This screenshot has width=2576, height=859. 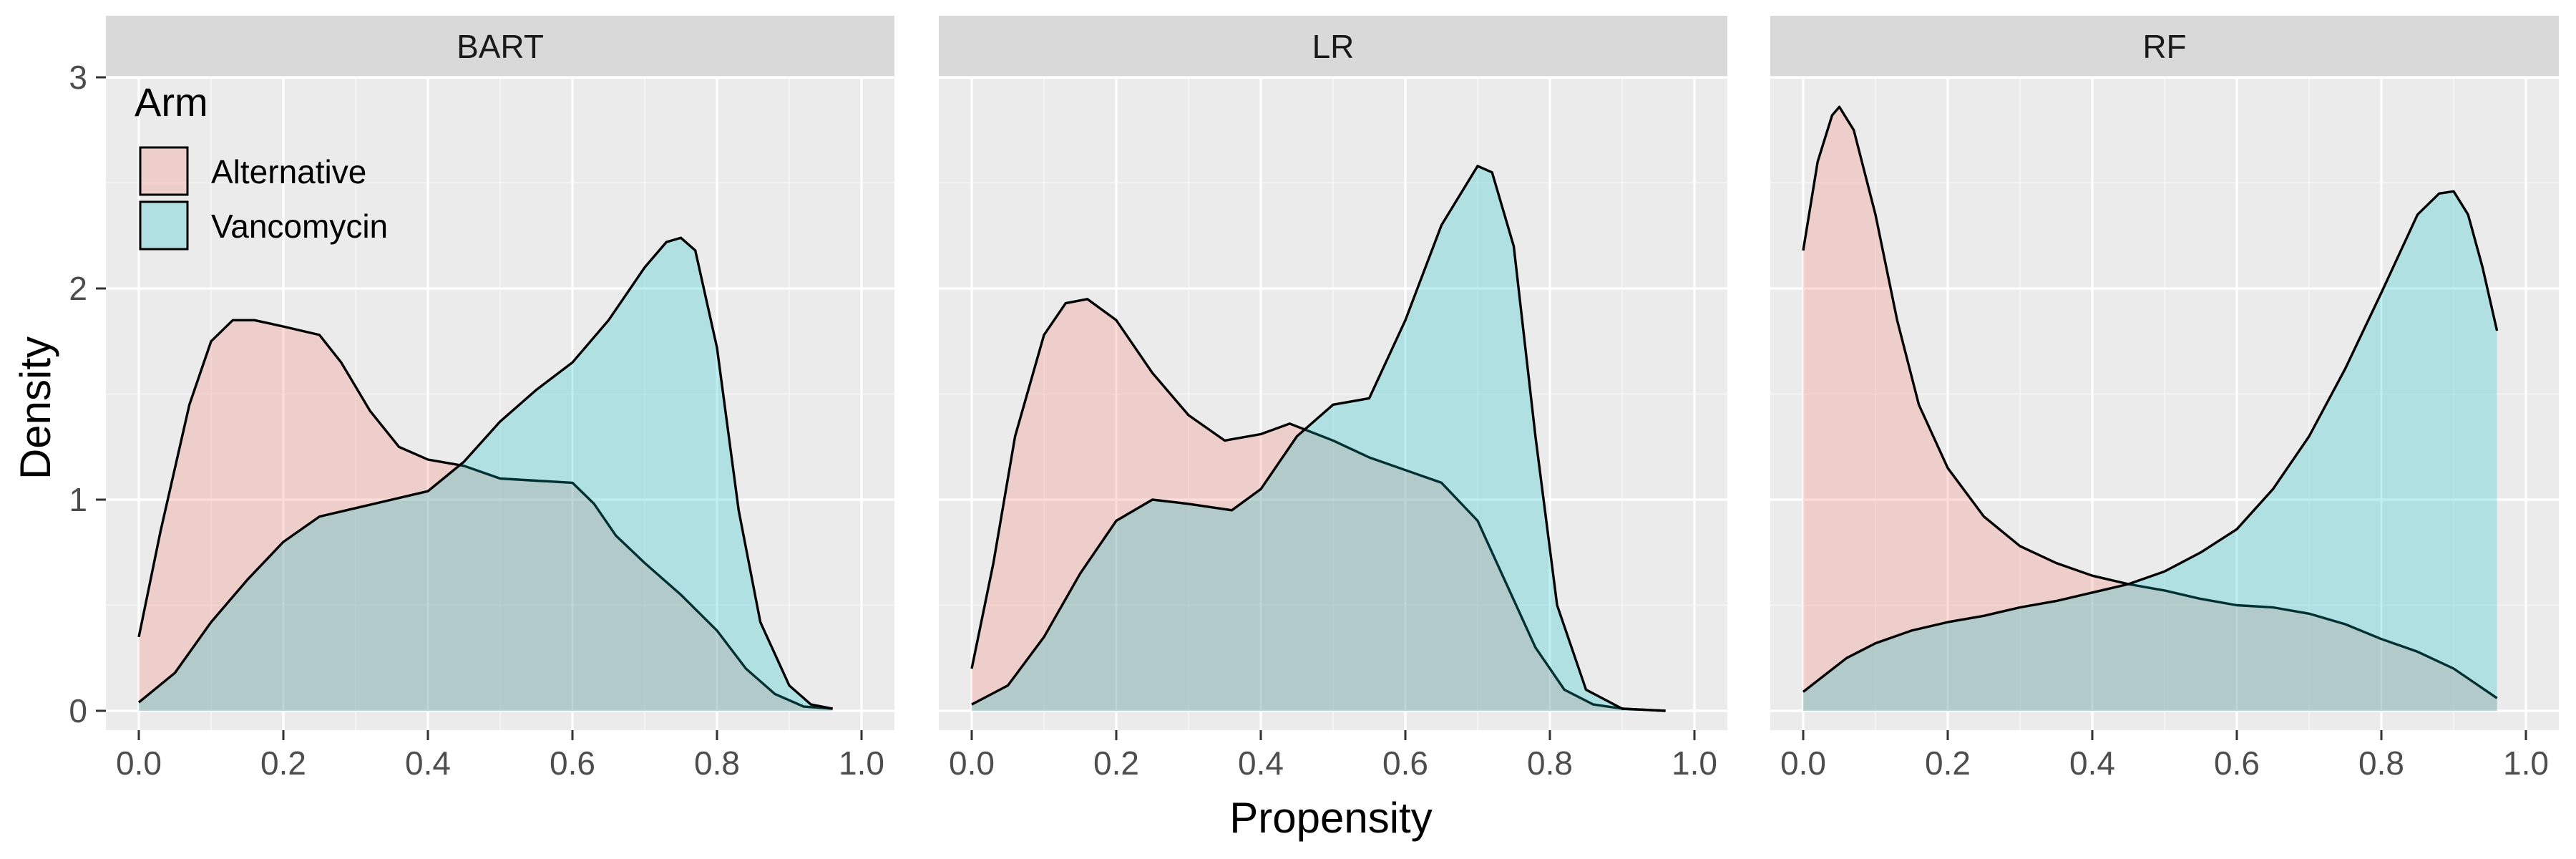 I want to click on strip-bart, so click(x=500, y=46).